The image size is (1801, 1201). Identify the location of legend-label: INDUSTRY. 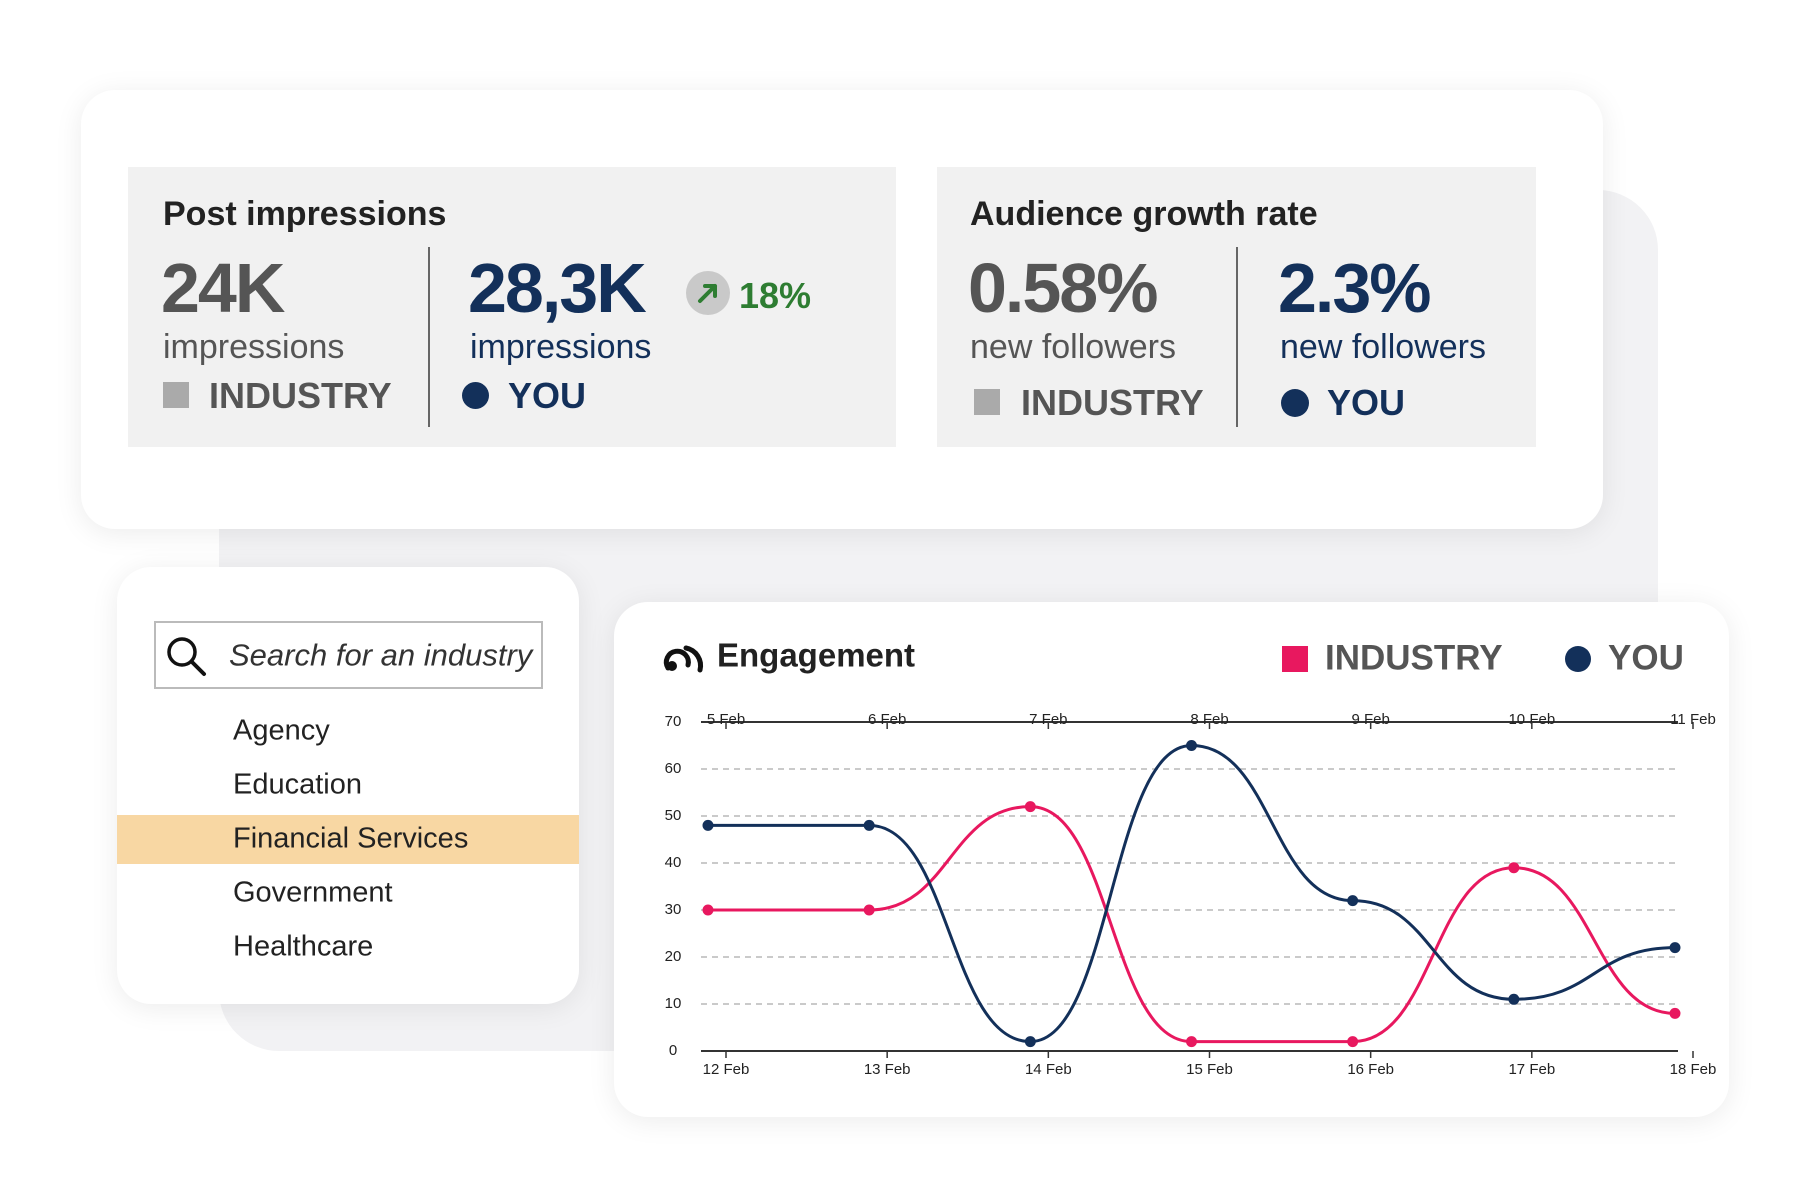
(1414, 657).